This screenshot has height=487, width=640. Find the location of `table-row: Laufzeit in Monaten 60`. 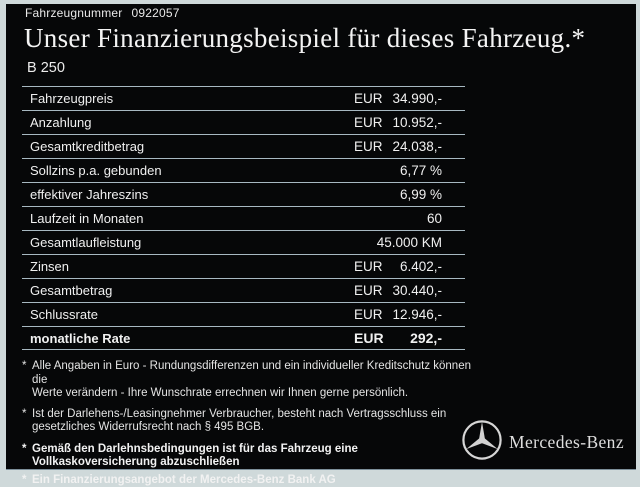

table-row: Laufzeit in Monaten 60 is located at coordinates (243, 218).